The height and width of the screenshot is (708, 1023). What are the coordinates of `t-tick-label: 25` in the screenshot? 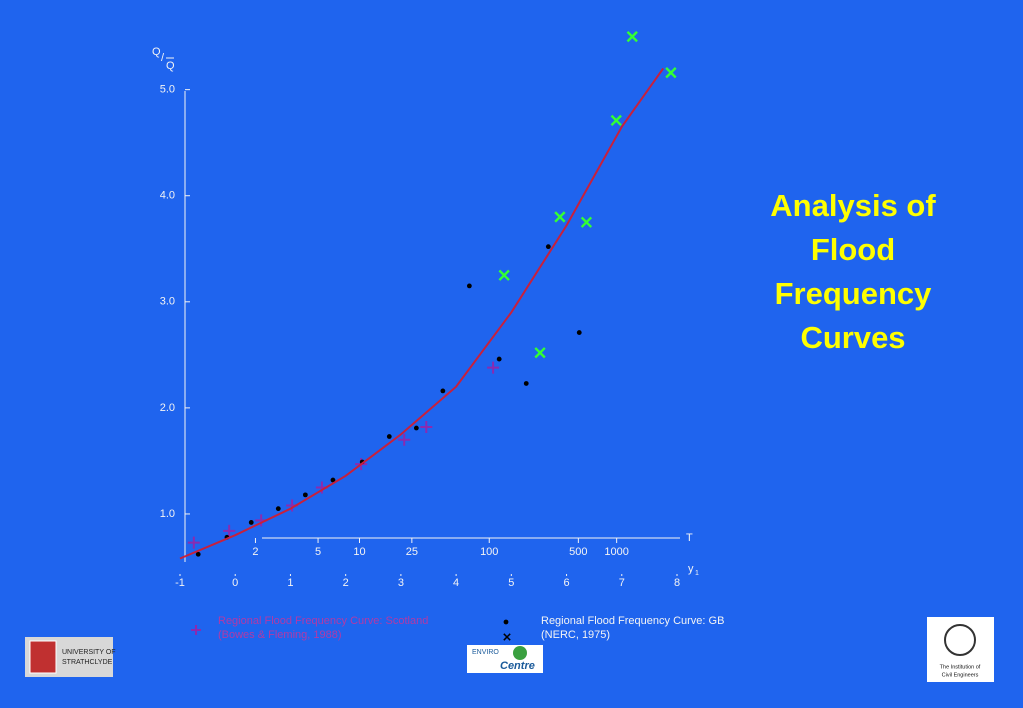 It's located at (412, 552).